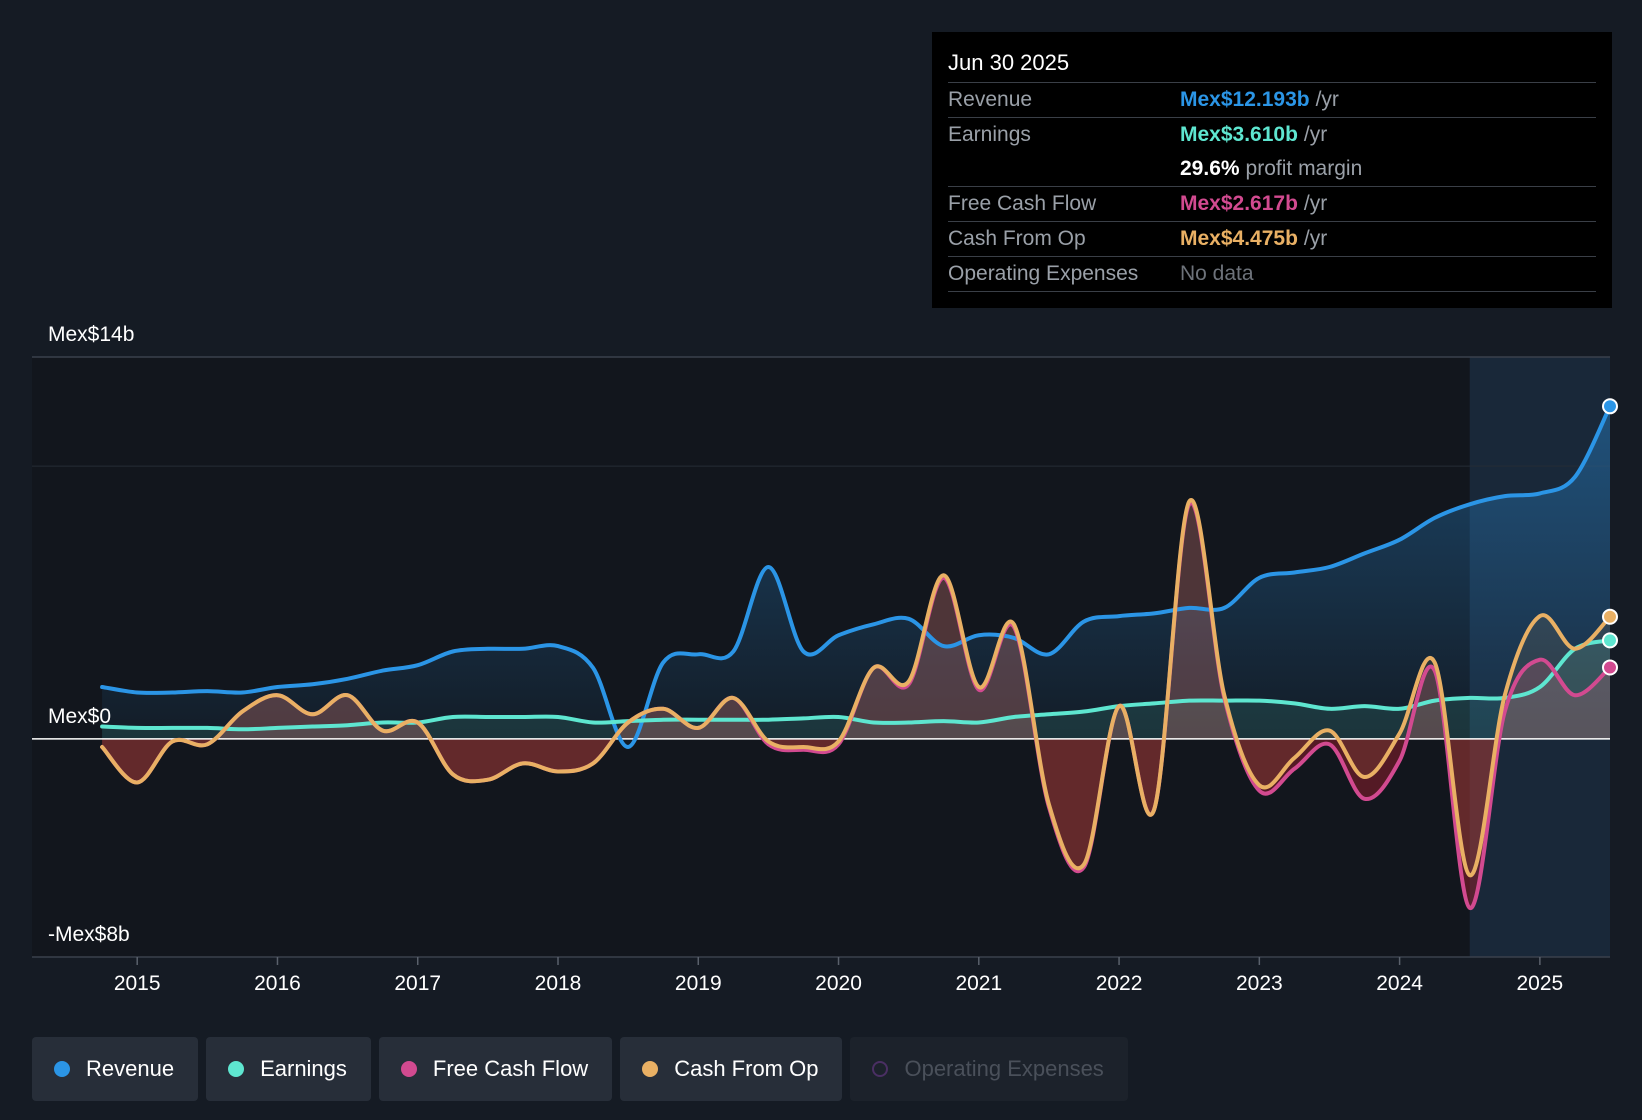 This screenshot has height=1120, width=1642. I want to click on x-tick-label: 2018, so click(558, 983).